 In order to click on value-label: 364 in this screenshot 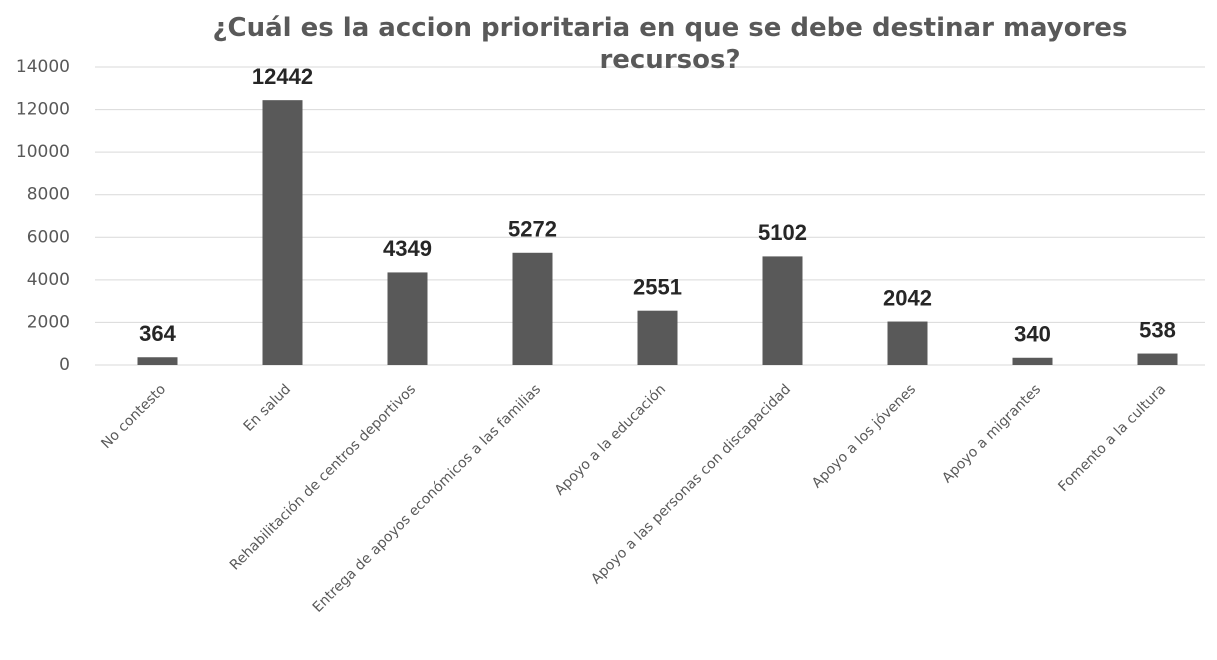, I will do `click(157, 333)`.